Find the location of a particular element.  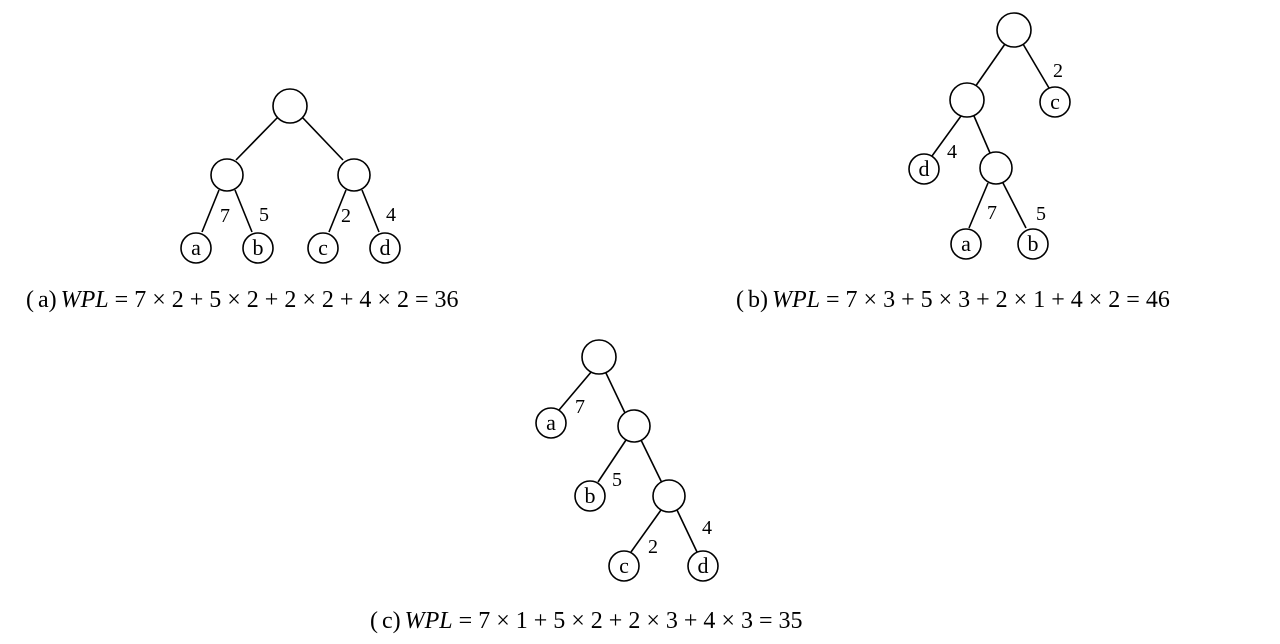

tree-a: a b c d 7 5 2 4 is located at coordinates (290, 176).